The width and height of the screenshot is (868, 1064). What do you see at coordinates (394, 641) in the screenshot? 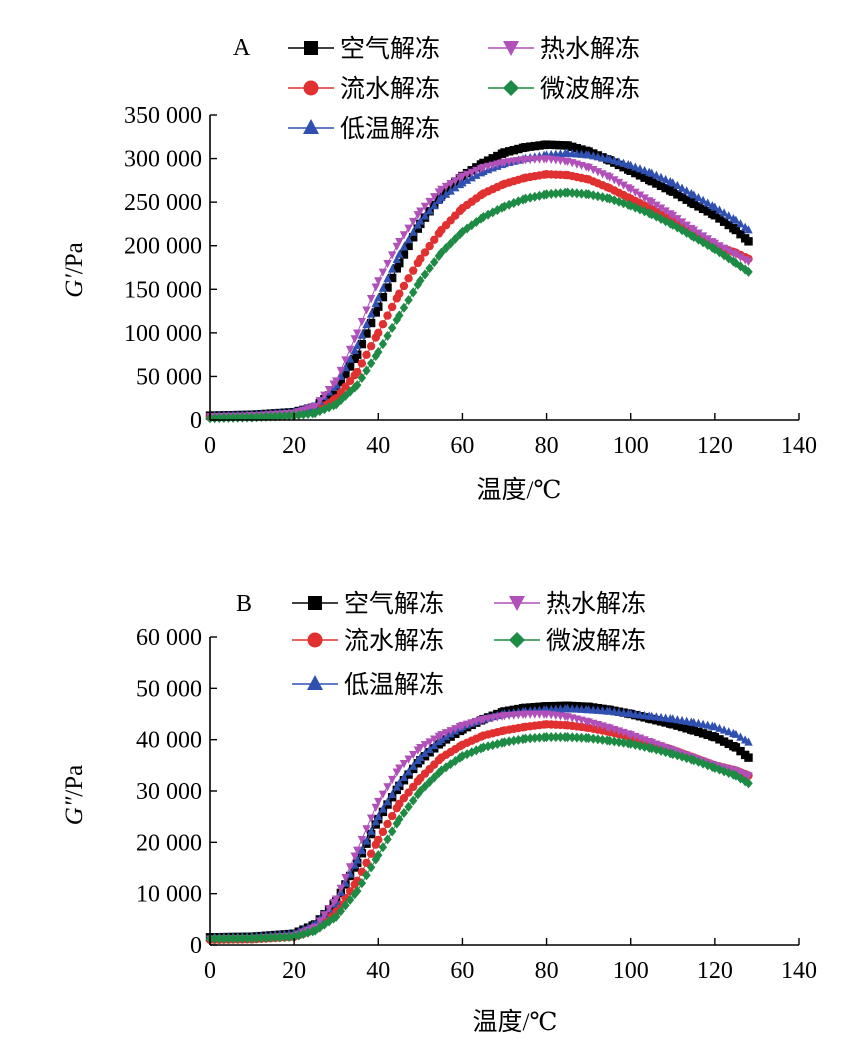
I see `legend-label: 流水解冻` at bounding box center [394, 641].